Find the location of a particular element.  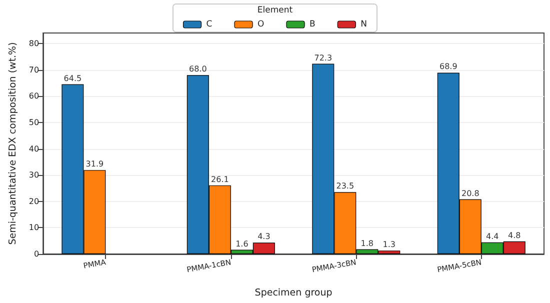

y-tick-label: 20 is located at coordinates (34, 201).